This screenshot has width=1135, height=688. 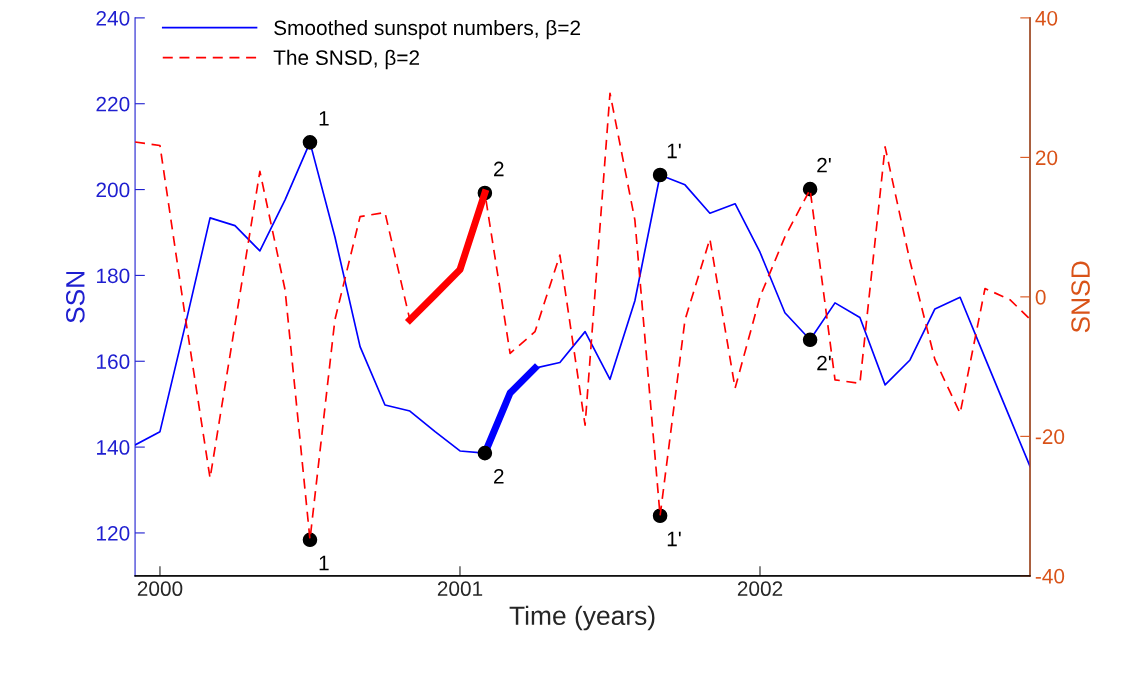 I want to click on legend-label: Smoothed sunspot numbers, β=2, so click(x=427, y=29).